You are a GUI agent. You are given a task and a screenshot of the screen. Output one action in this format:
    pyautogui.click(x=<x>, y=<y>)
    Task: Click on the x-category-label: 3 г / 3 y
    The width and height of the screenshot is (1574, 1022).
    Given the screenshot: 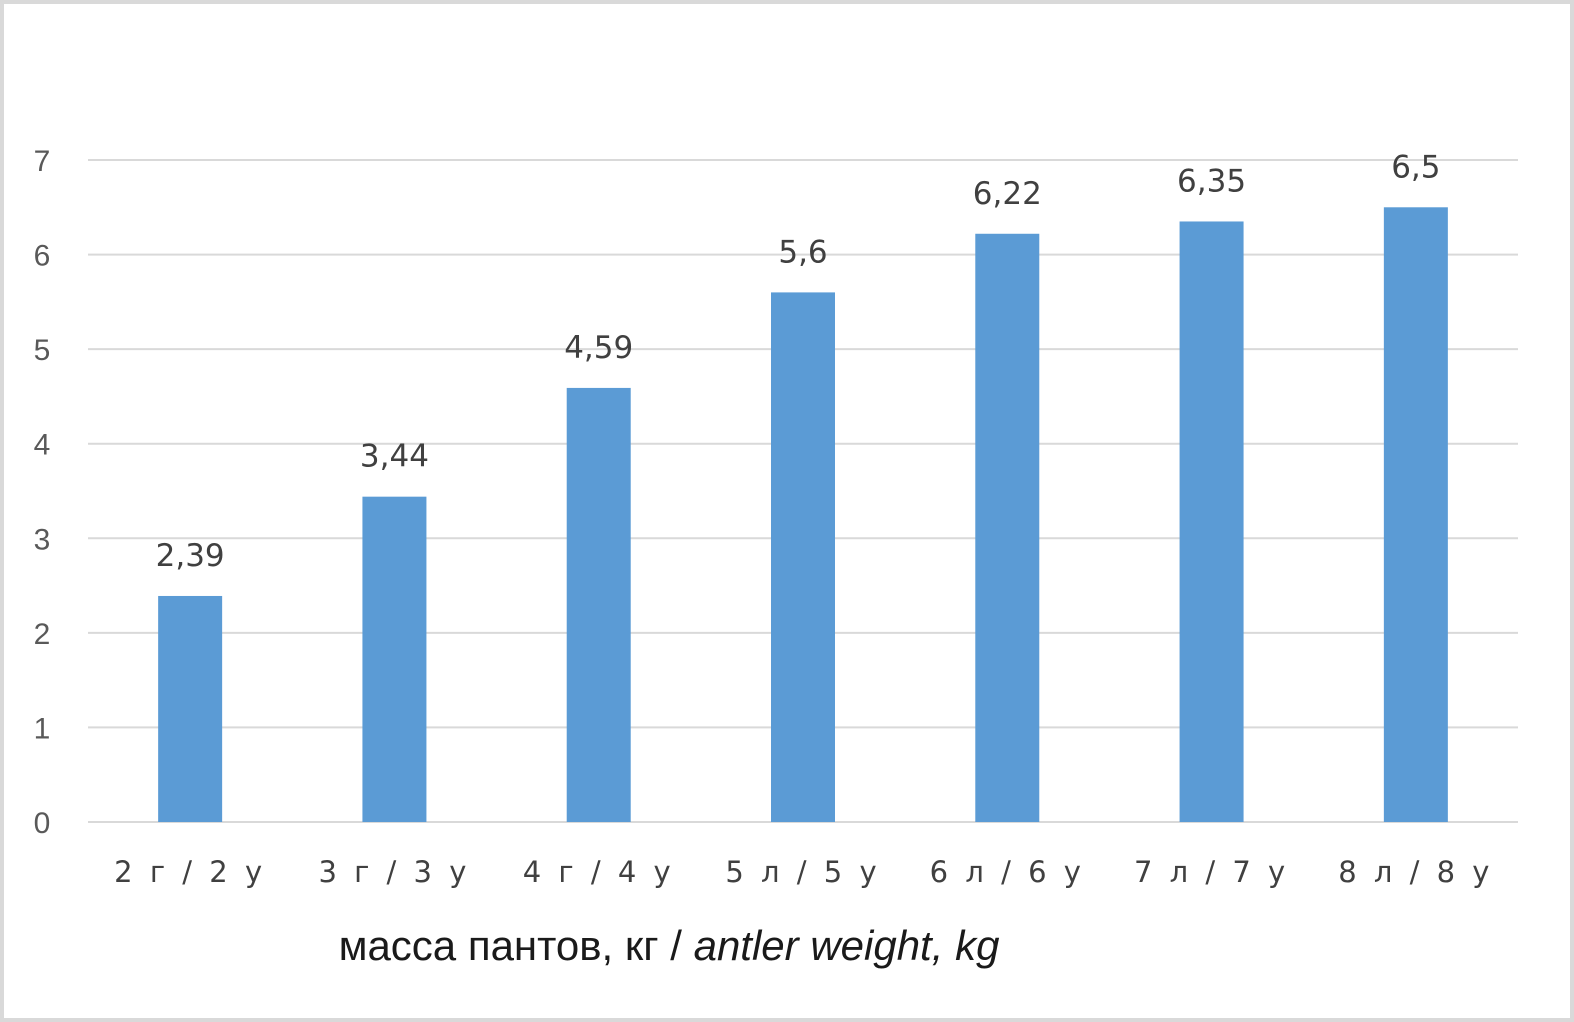 What is the action you would take?
    pyautogui.click(x=394, y=872)
    